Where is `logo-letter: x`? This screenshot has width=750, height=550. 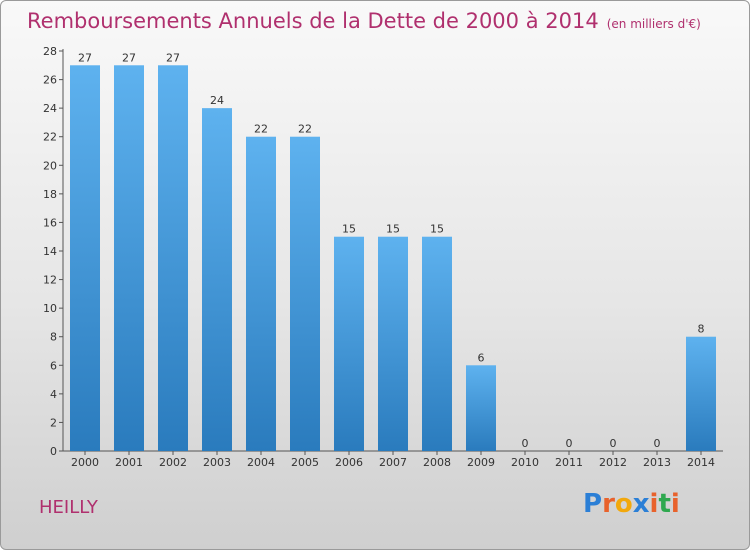 logo-letter: x is located at coordinates (641, 504).